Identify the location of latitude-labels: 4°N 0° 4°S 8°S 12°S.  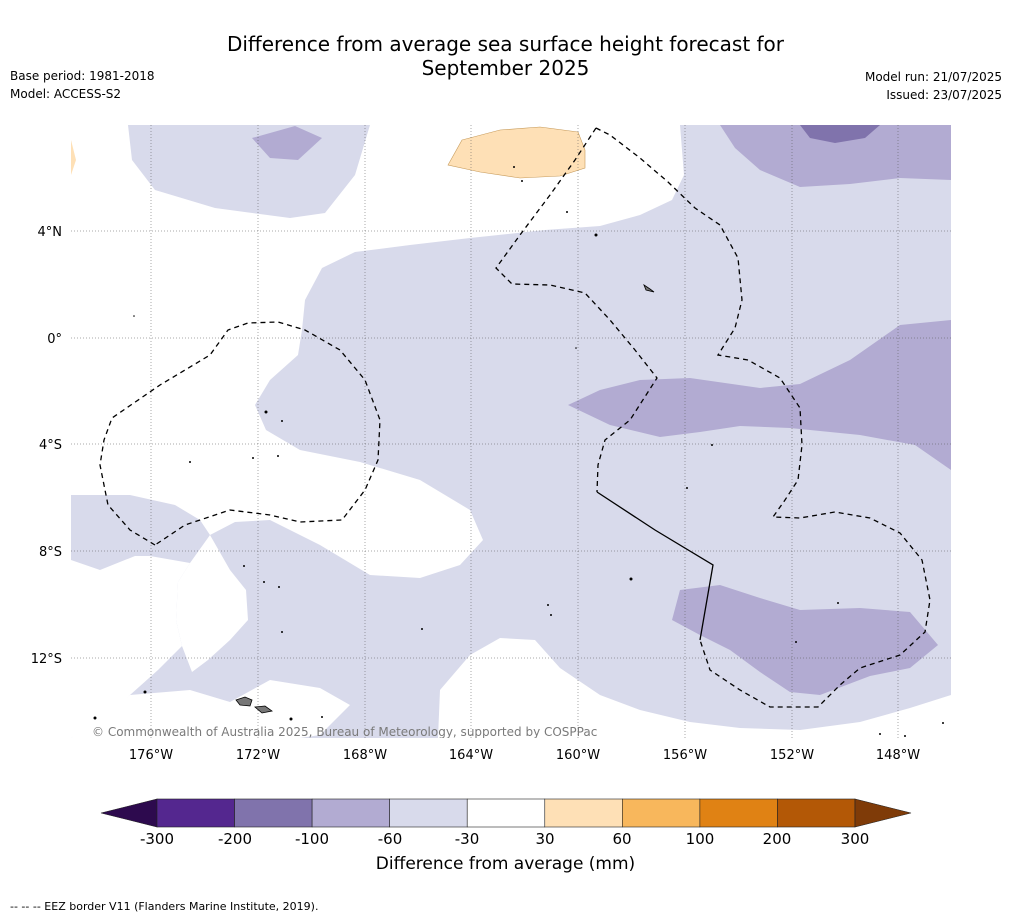
(46, 446).